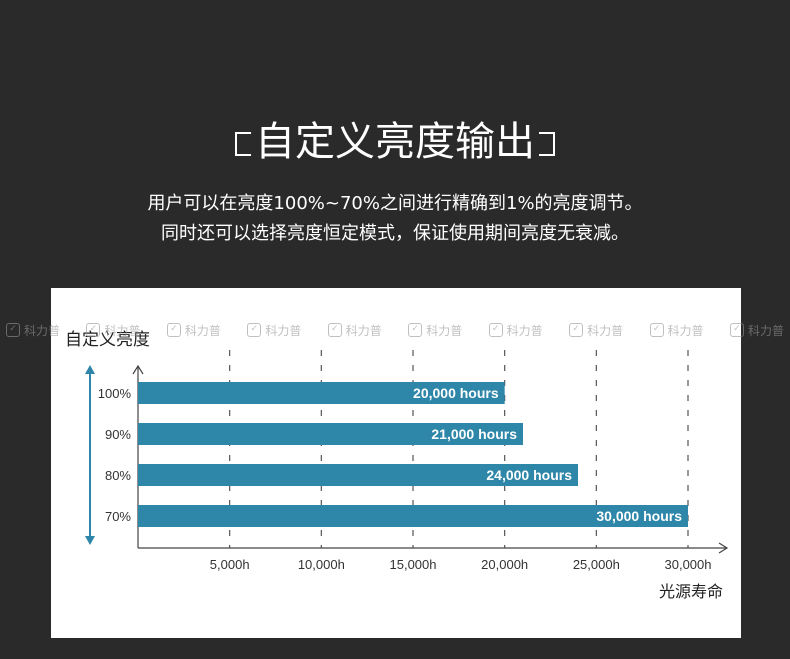 The image size is (790, 659). Describe the element at coordinates (321, 564) in the screenshot. I see `x-tick-label: 10,000h` at that location.